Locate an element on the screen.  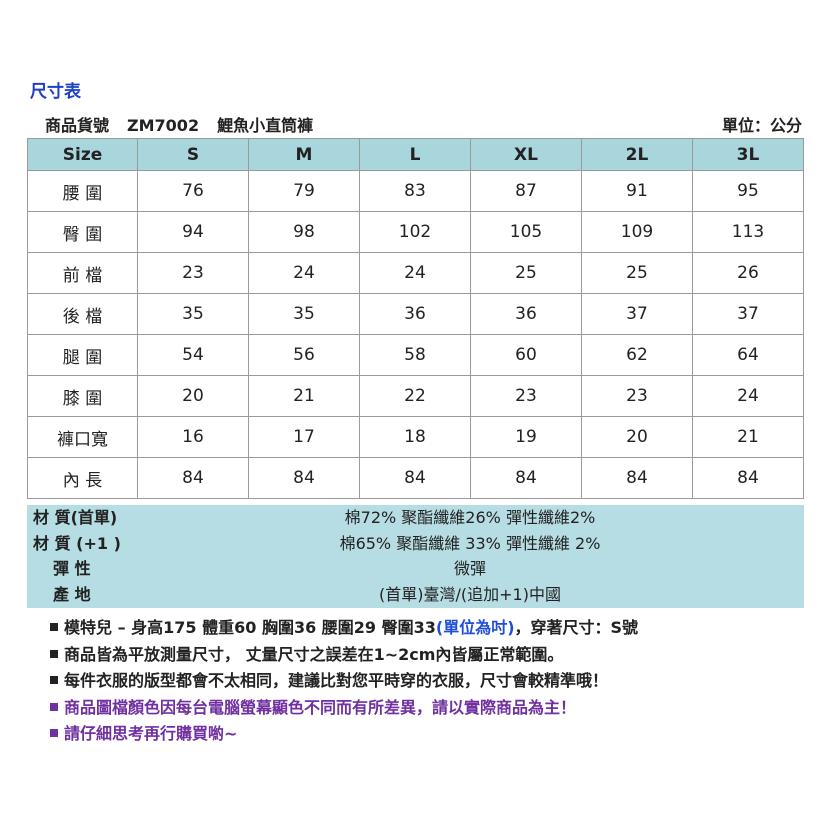
row-label: 腰 圍 is located at coordinates (82, 191).